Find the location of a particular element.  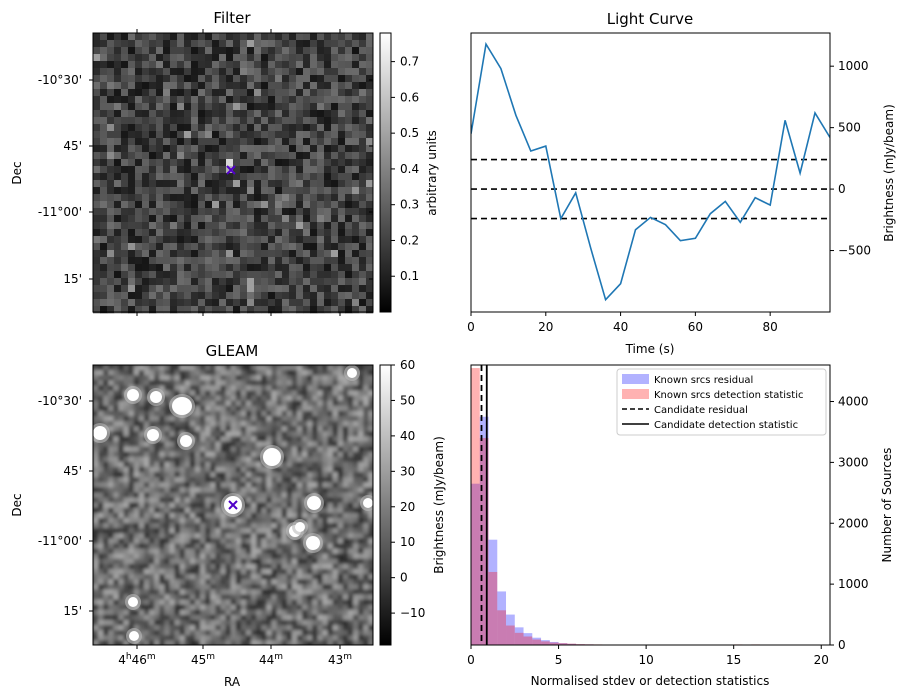

histogram-x-tick-label: 10 is located at coordinates (645, 660).